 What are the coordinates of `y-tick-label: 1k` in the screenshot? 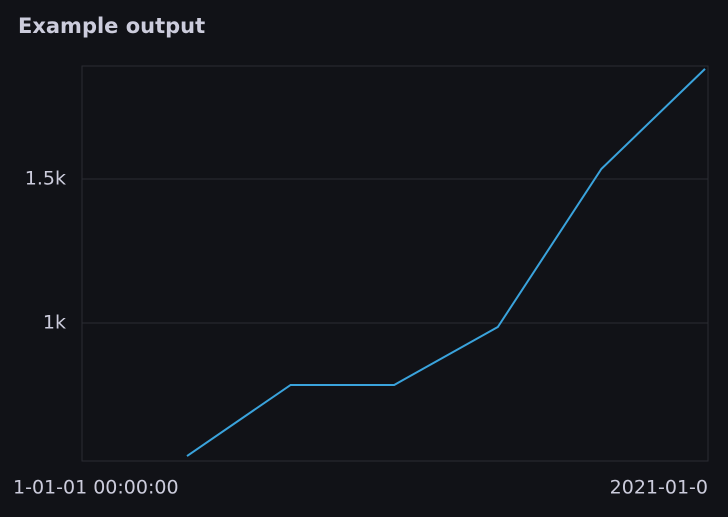 It's located at (54, 322).